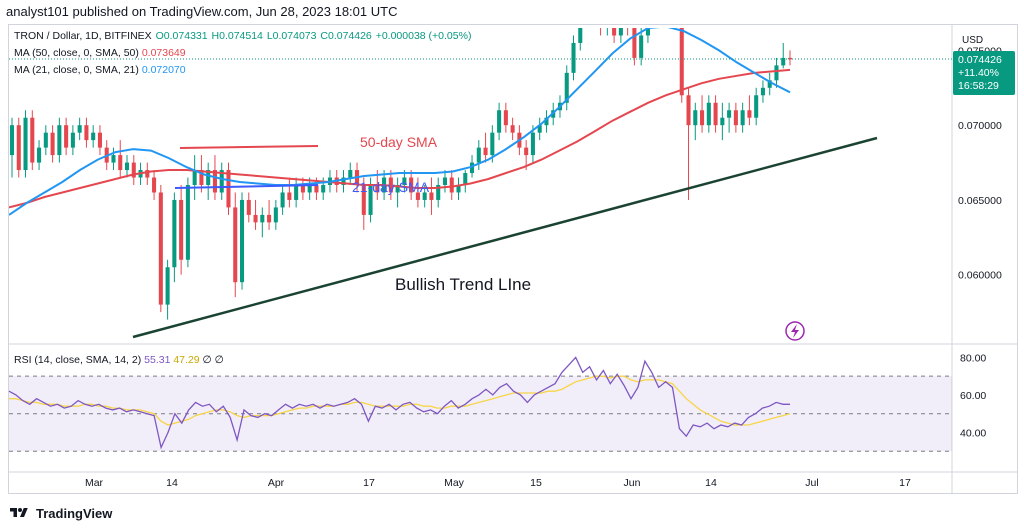 The width and height of the screenshot is (1024, 530). Describe the element at coordinates (276, 483) in the screenshot. I see `time-tick-label: Apr` at that location.